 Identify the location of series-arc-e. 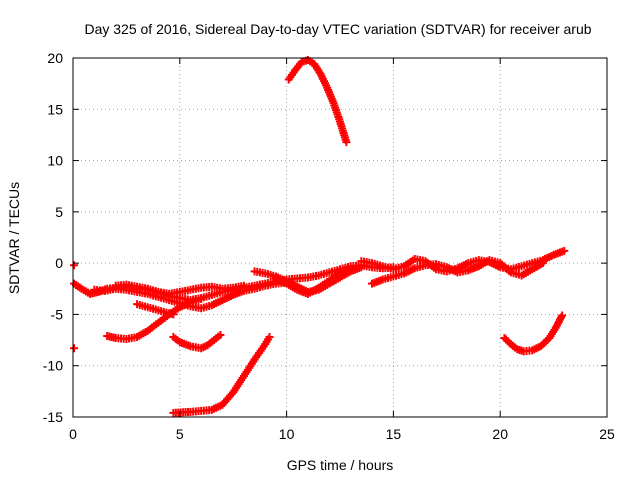
(313, 281).